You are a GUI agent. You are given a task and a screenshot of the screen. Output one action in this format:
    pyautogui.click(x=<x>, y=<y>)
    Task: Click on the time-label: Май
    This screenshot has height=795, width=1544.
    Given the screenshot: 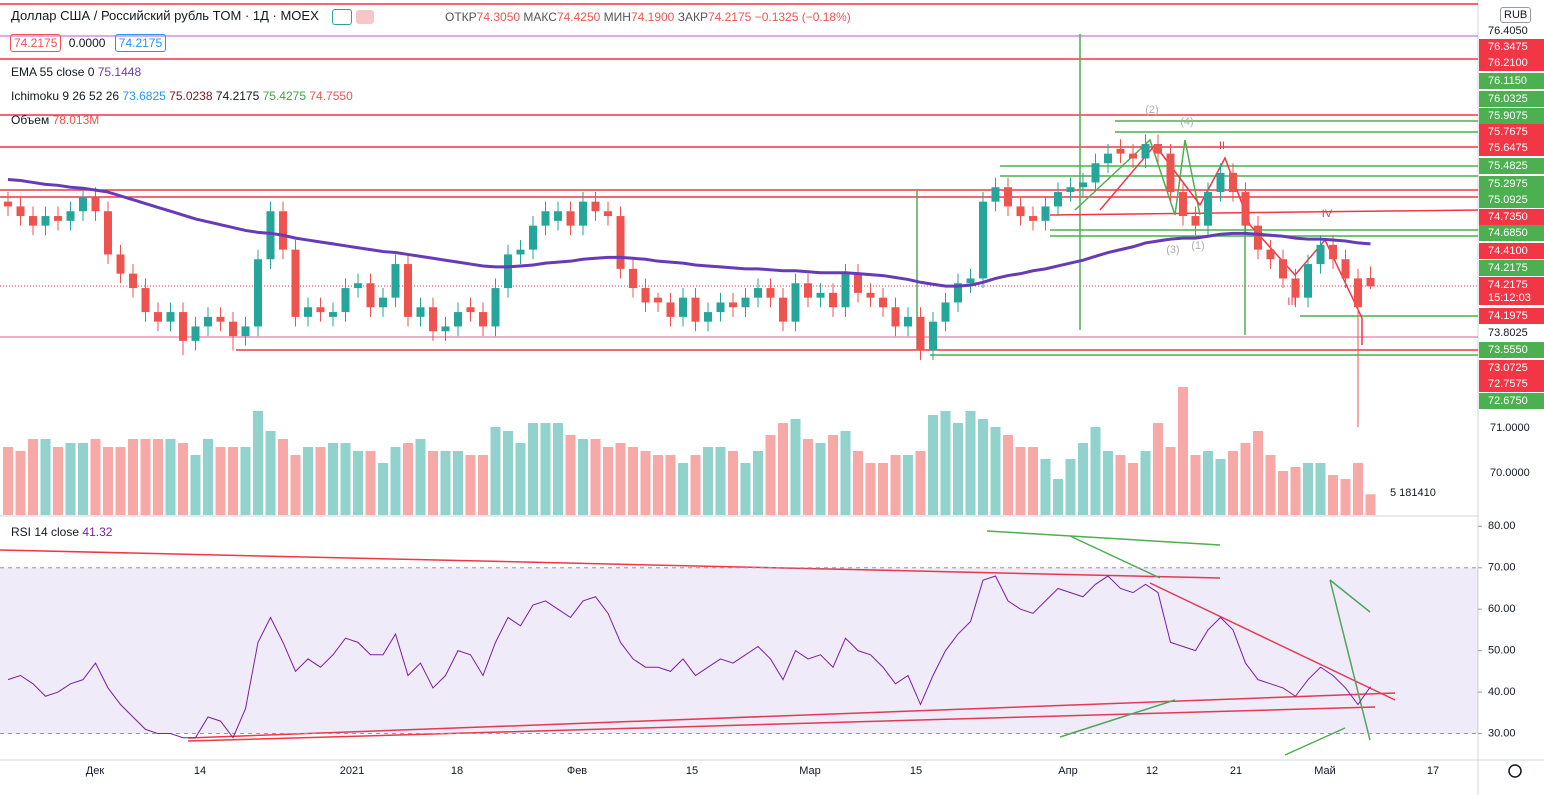 What is the action you would take?
    pyautogui.click(x=1325, y=771)
    